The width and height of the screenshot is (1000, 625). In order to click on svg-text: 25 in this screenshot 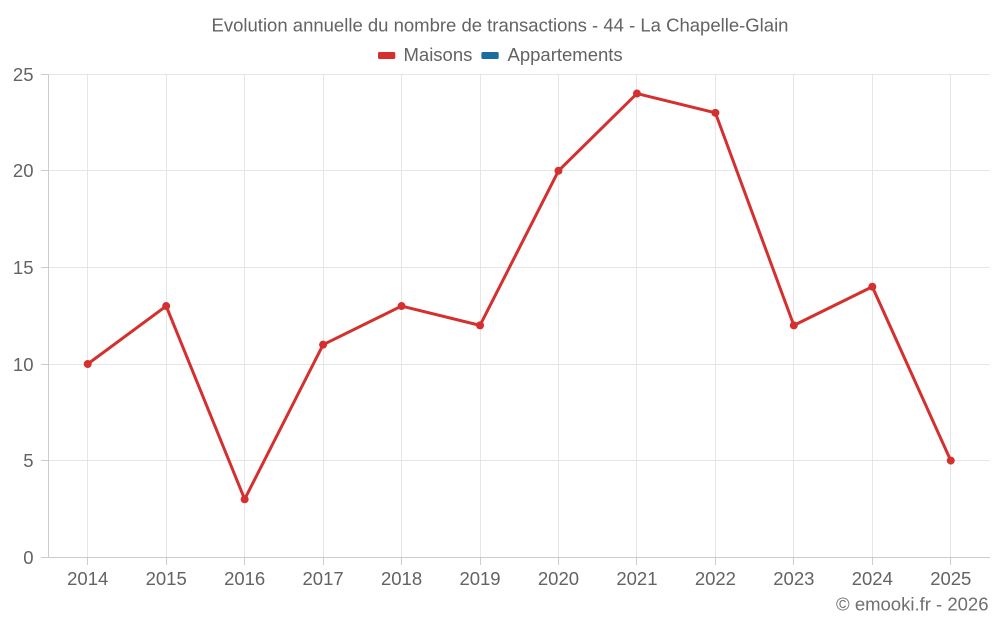, I will do `click(23, 74)`.